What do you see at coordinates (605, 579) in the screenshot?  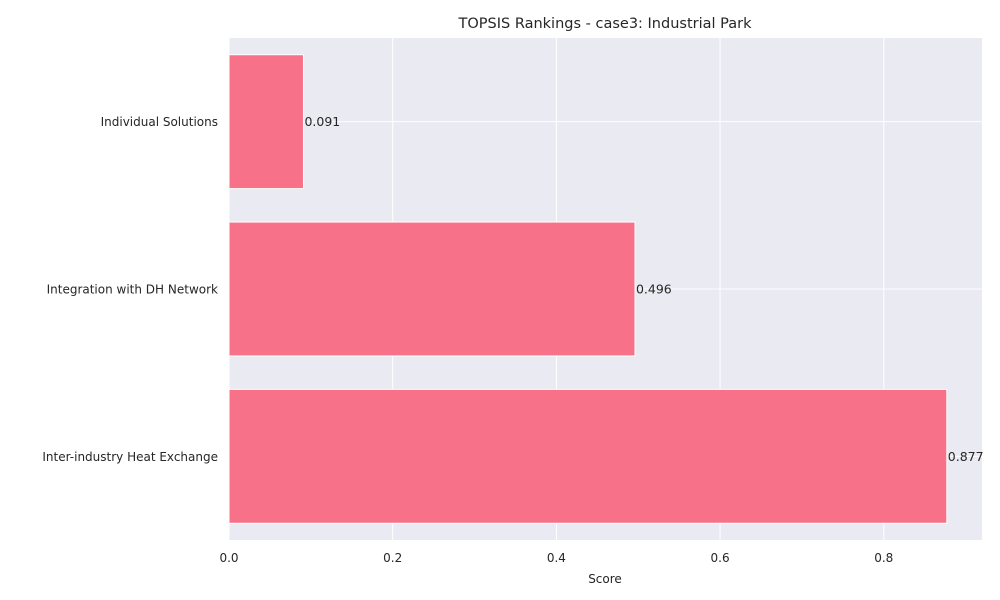 I see `x-axis-label: Score` at bounding box center [605, 579].